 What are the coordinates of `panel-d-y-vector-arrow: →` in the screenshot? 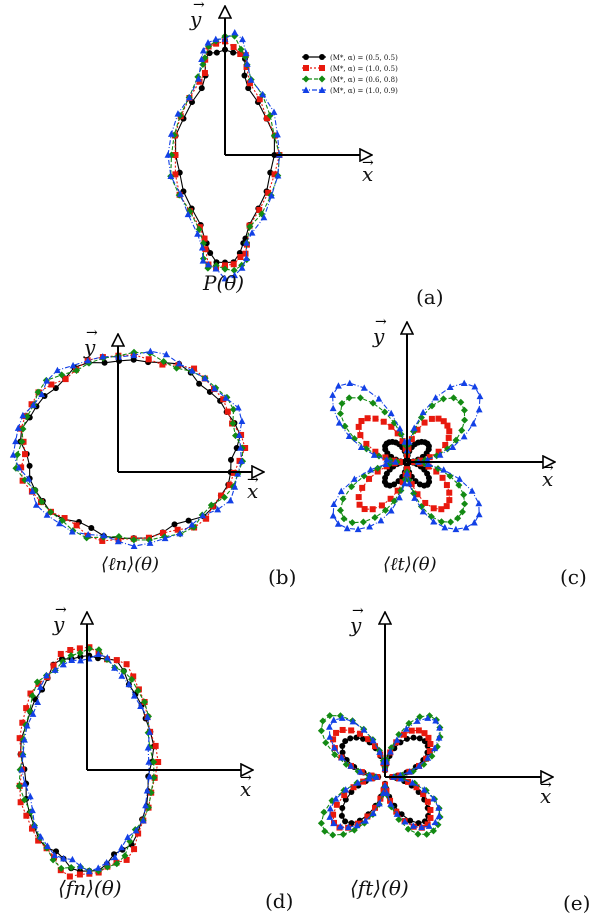 It's located at (61, 610).